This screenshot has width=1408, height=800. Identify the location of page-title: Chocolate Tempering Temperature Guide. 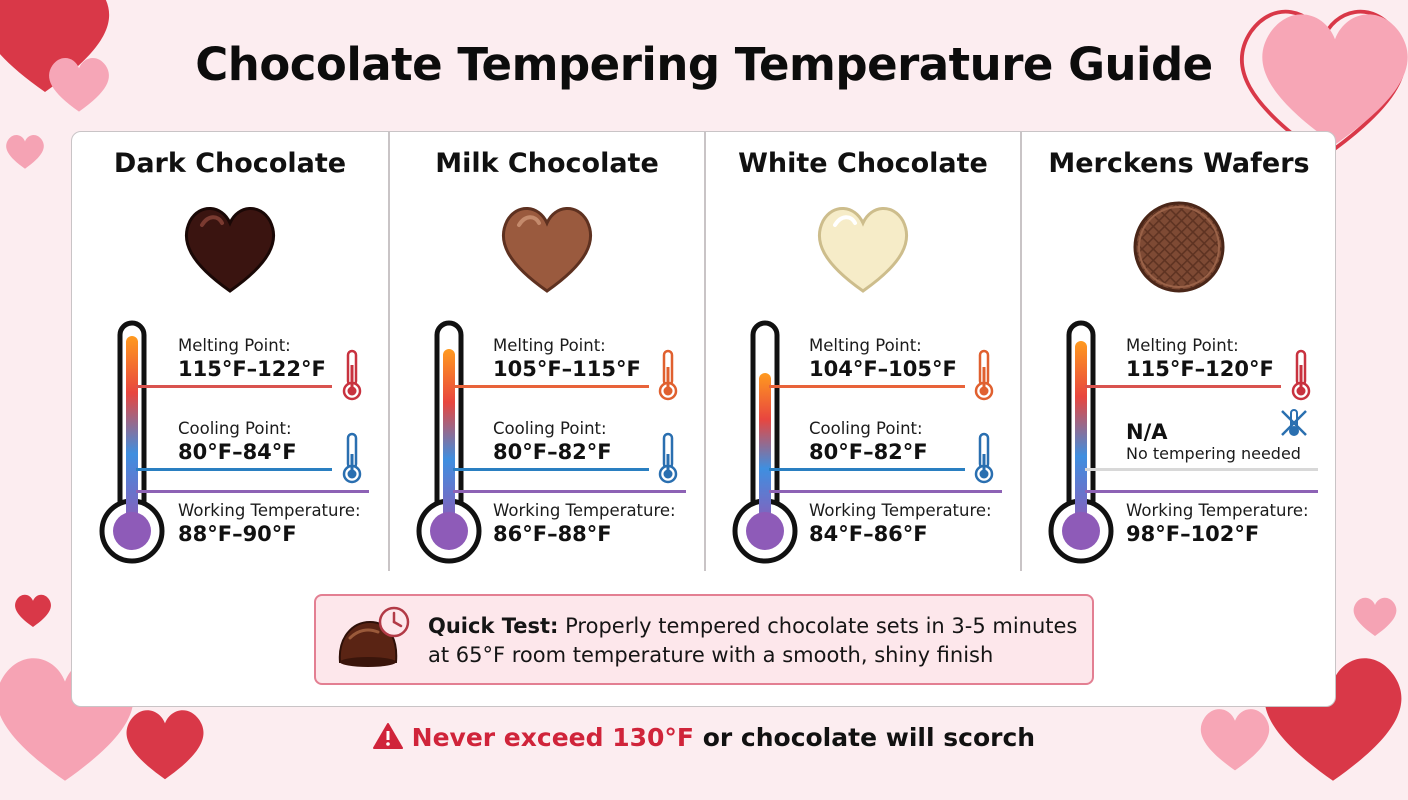
(704, 64).